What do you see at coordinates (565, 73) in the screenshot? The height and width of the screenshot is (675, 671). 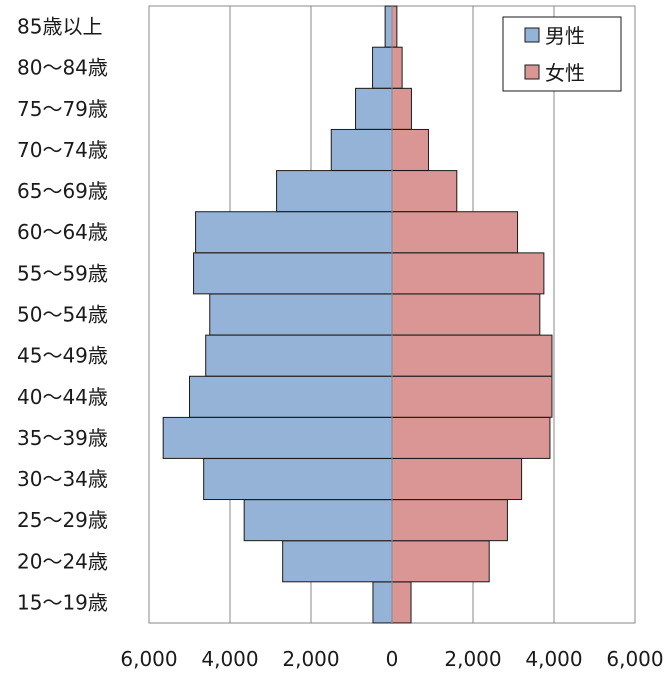 I see `legend-label-female: 女性` at bounding box center [565, 73].